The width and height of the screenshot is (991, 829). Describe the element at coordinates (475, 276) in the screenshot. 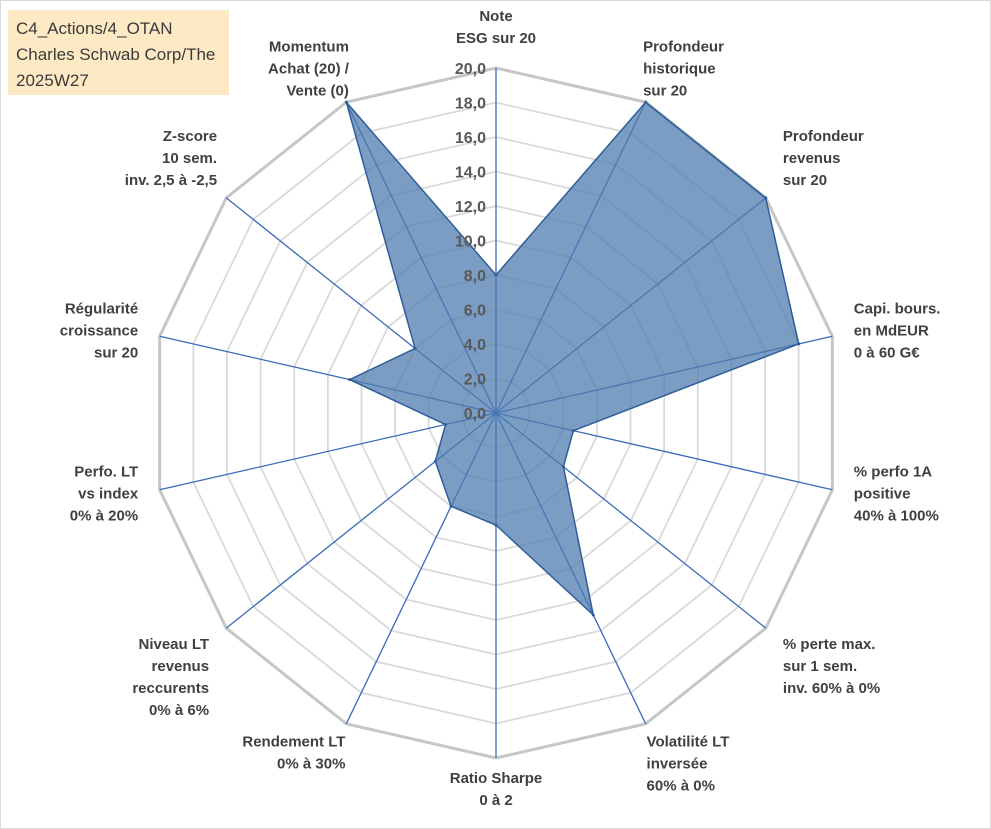

I see `tick-label-4: 8,0` at that location.